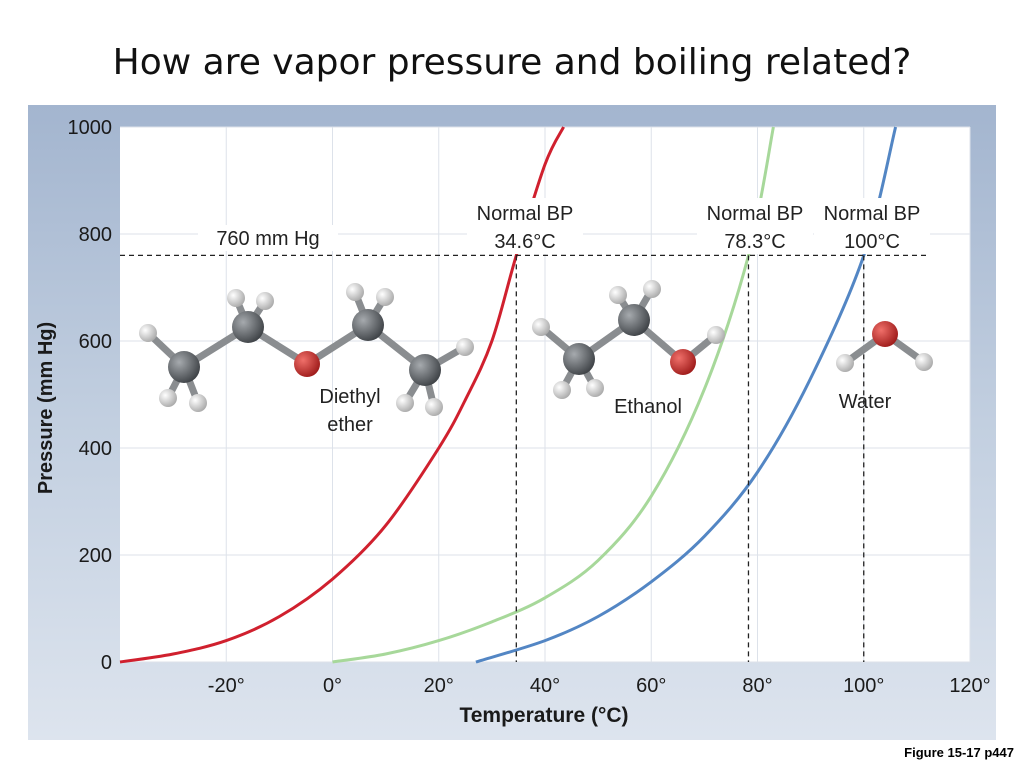 The height and width of the screenshot is (768, 1024). I want to click on y-tick-label: 200, so click(95, 556).